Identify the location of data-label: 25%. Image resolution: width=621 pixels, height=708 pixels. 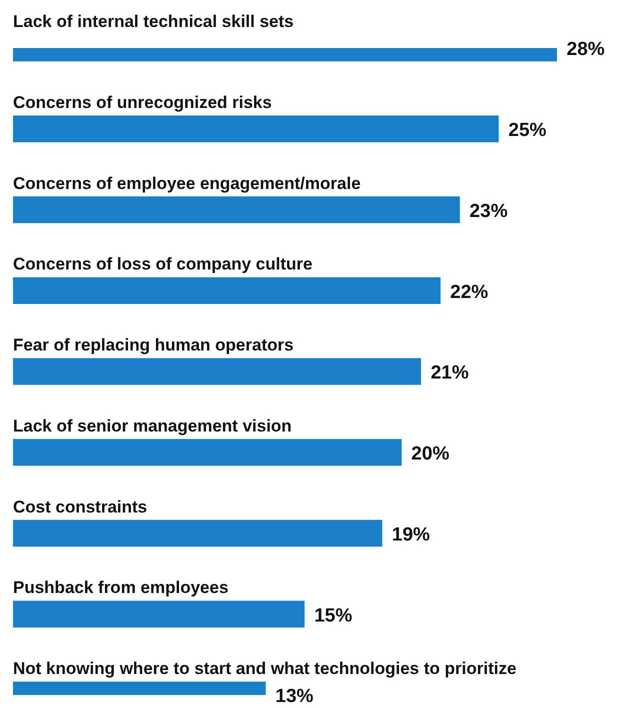
(527, 131).